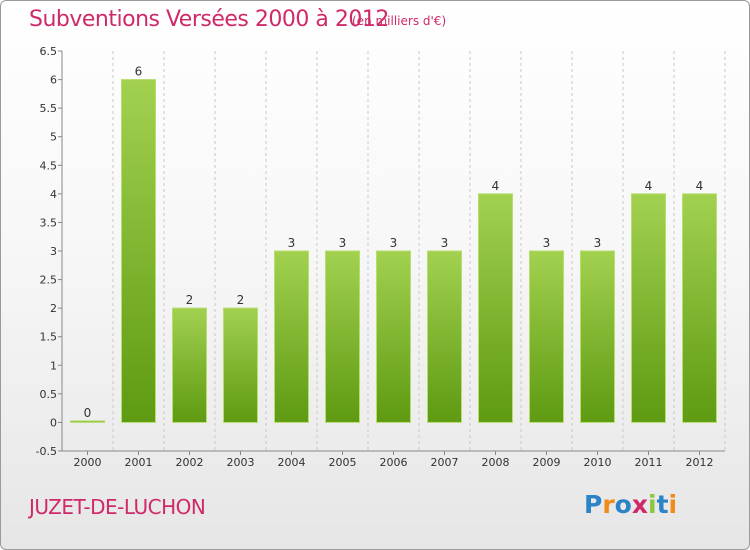  I want to click on x-tick-label: 2001, so click(139, 462).